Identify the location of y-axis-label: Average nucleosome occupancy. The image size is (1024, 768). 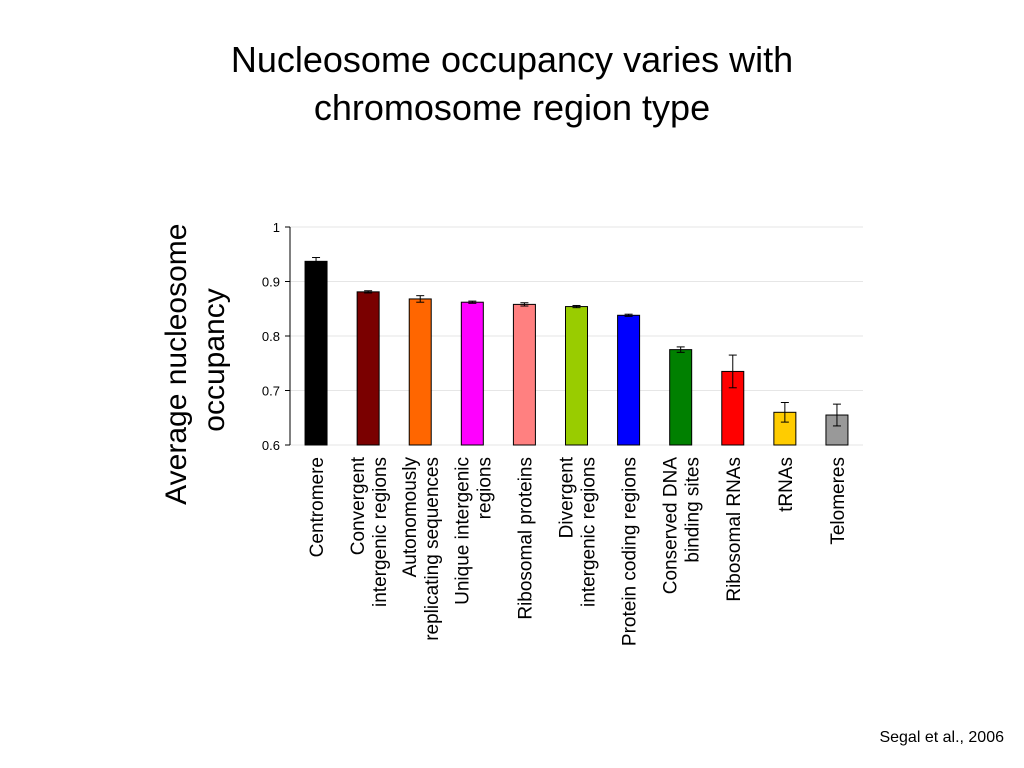
(195, 360).